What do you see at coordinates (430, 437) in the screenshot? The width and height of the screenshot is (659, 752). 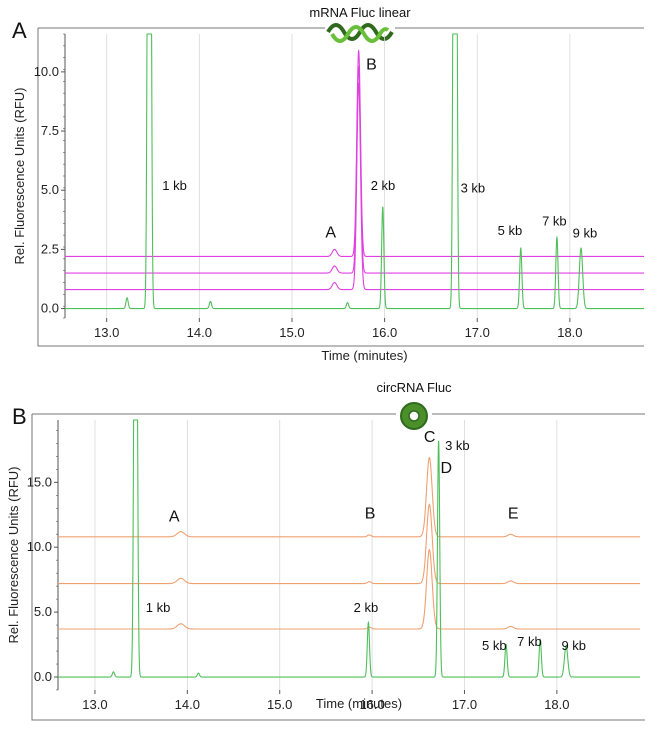 I see `peak-letter-label: C` at bounding box center [430, 437].